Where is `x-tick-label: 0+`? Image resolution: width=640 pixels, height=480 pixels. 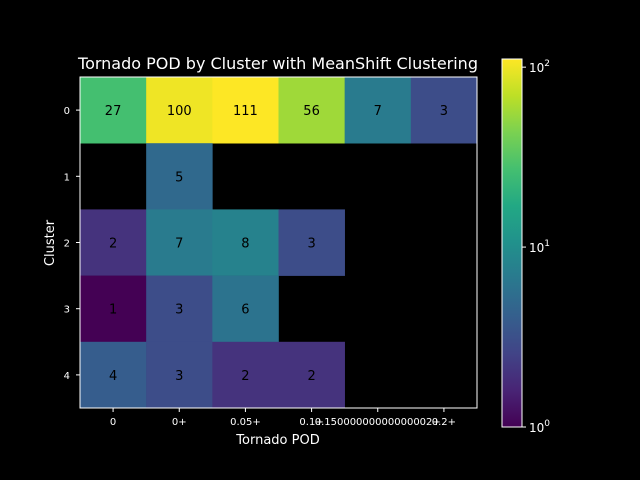 x-tick-label: 0+ is located at coordinates (179, 422).